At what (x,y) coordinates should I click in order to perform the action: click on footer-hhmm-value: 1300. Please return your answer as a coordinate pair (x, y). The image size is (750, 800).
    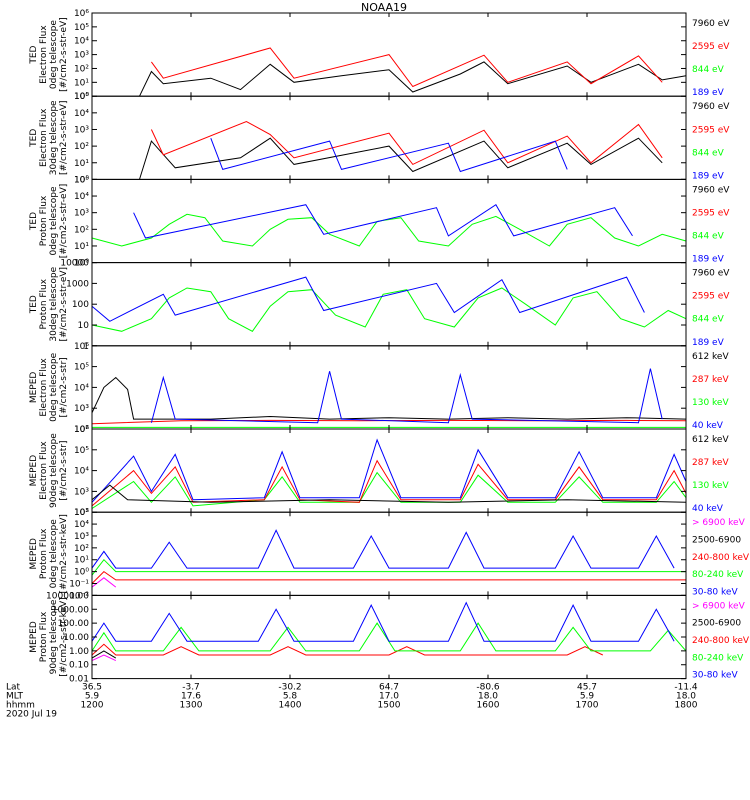
    Looking at the image, I should click on (191, 706).